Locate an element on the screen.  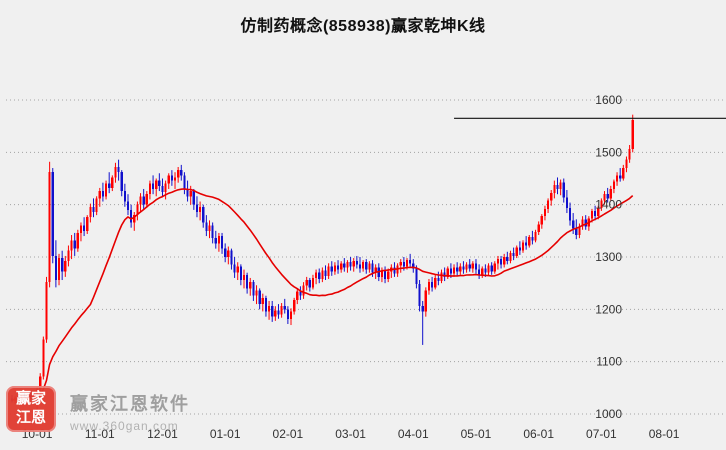
watermark: 赢家 江恩 赢家江恩软件 www.360gan.com is located at coordinates (98, 409).